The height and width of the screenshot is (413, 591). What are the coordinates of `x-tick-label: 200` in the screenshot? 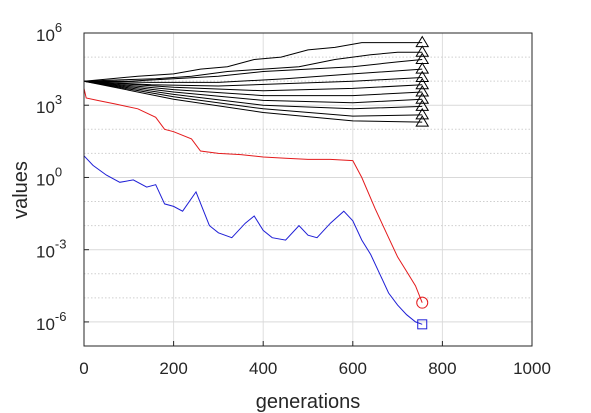 It's located at (173, 368).